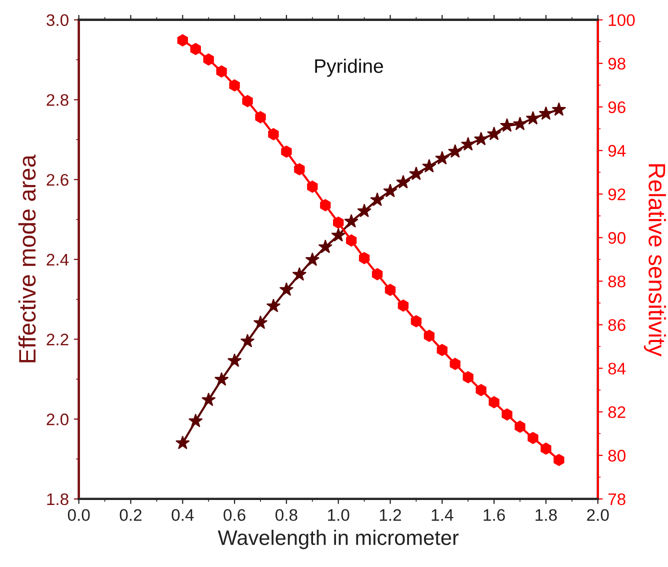 The image size is (668, 567). I want to click on y2-tick-label: 92, so click(617, 194).